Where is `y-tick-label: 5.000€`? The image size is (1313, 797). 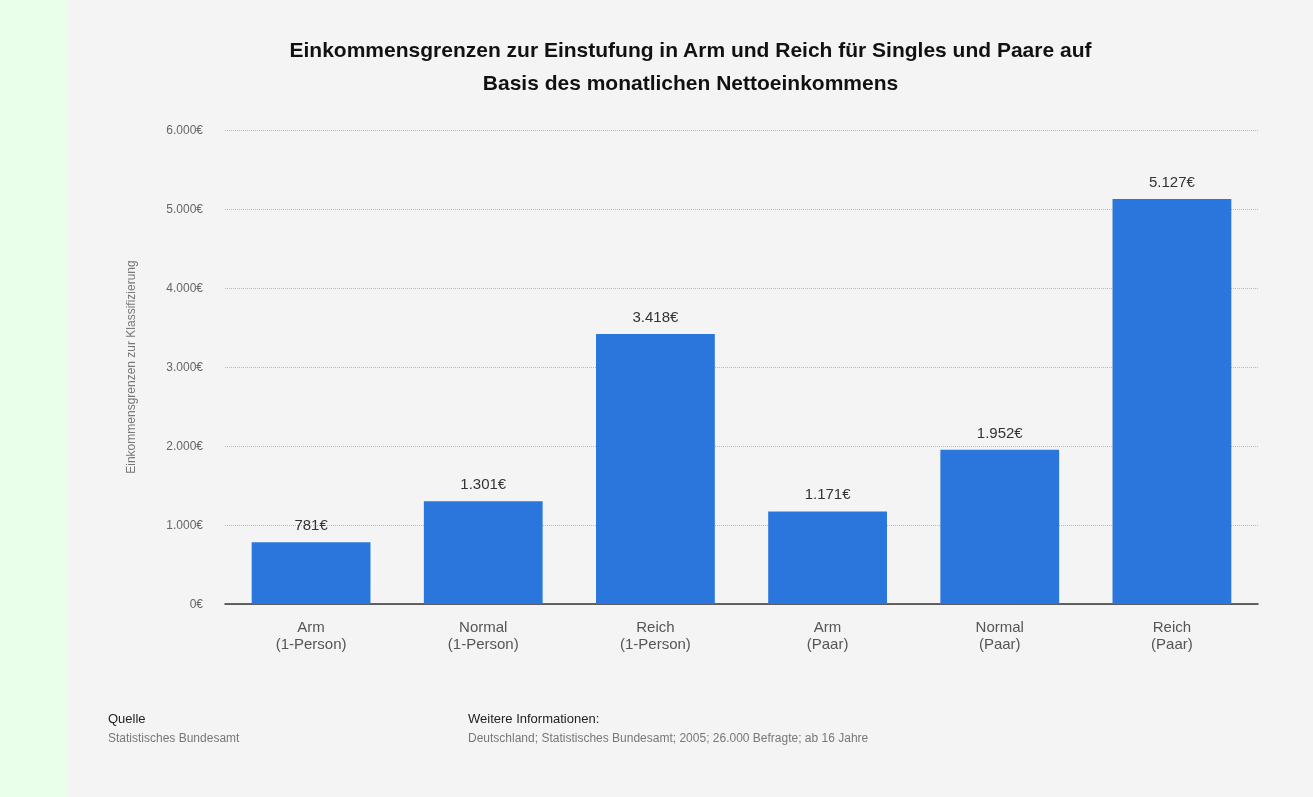
y-tick-label: 5.000€ is located at coordinates (185, 209).